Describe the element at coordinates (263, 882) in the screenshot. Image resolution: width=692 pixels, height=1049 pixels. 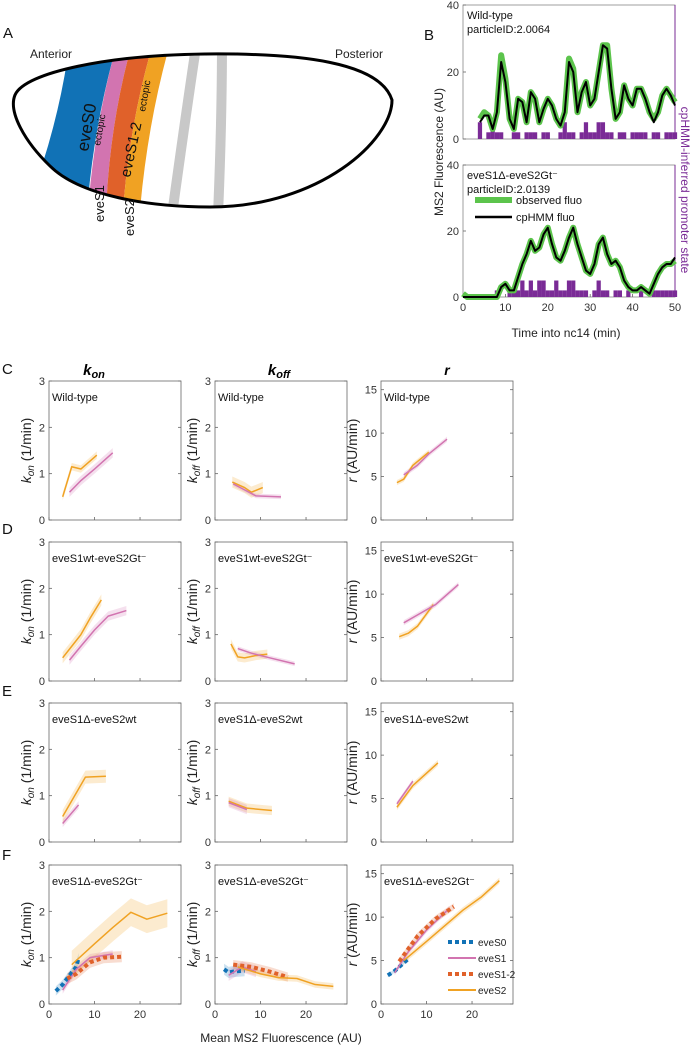
I see `panel-annotation: eveS1Δ-eveS2Gt⁻` at that location.